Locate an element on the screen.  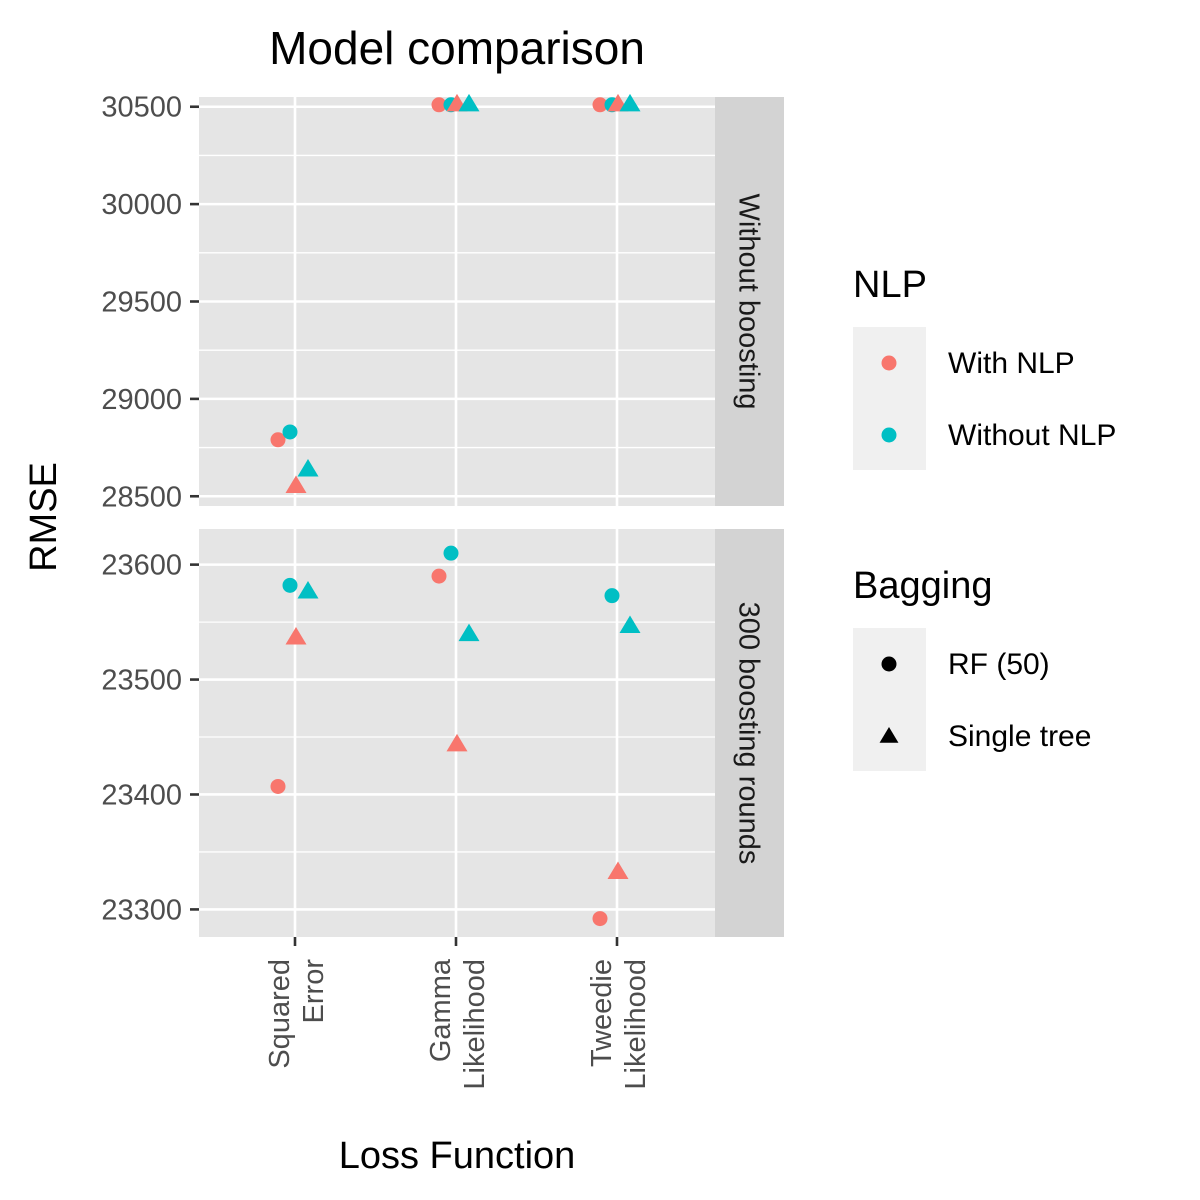
y-tick-label: 23300 is located at coordinates (141, 910).